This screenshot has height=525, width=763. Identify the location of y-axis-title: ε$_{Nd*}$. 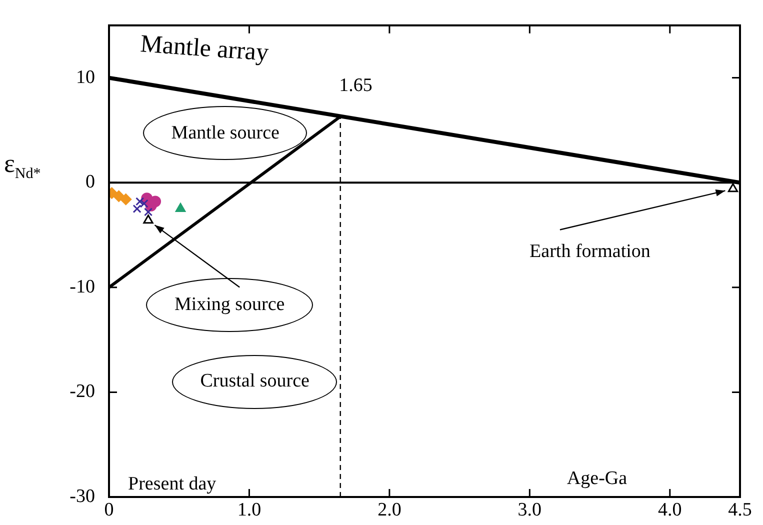
(22, 165).